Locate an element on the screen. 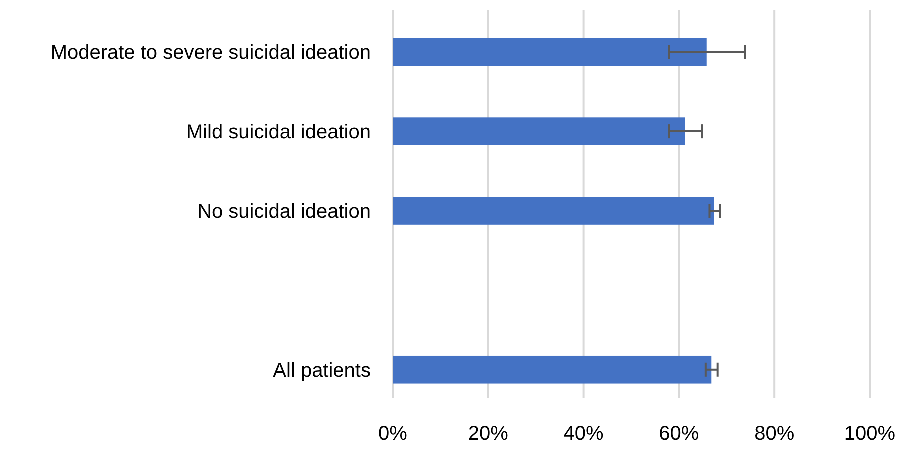  y-tick-label: All patients is located at coordinates (322, 371).